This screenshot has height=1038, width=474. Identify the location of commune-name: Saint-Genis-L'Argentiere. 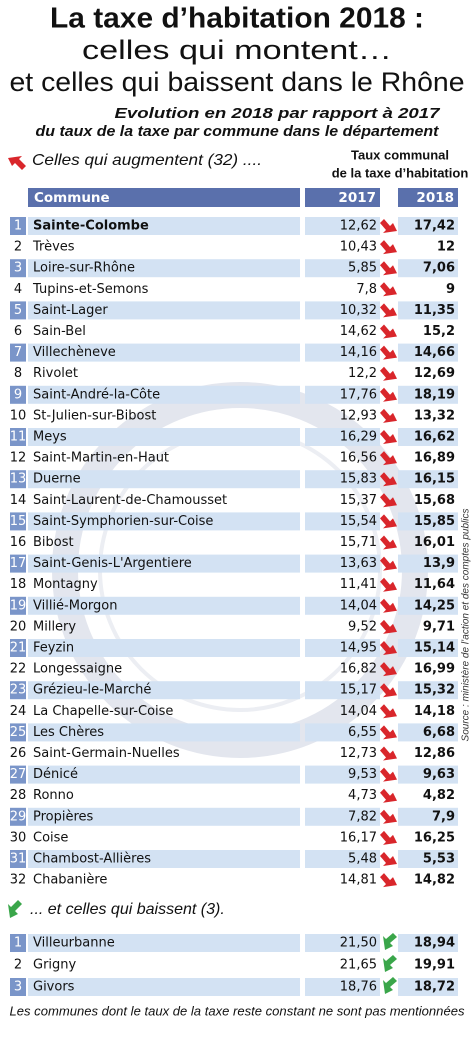
(112, 563).